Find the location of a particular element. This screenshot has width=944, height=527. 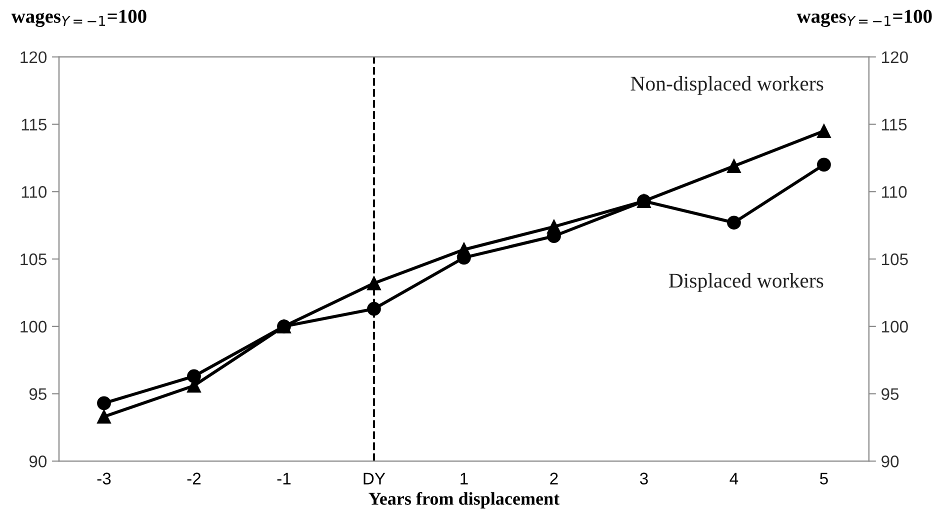

x-tick-label: DY is located at coordinates (375, 478).